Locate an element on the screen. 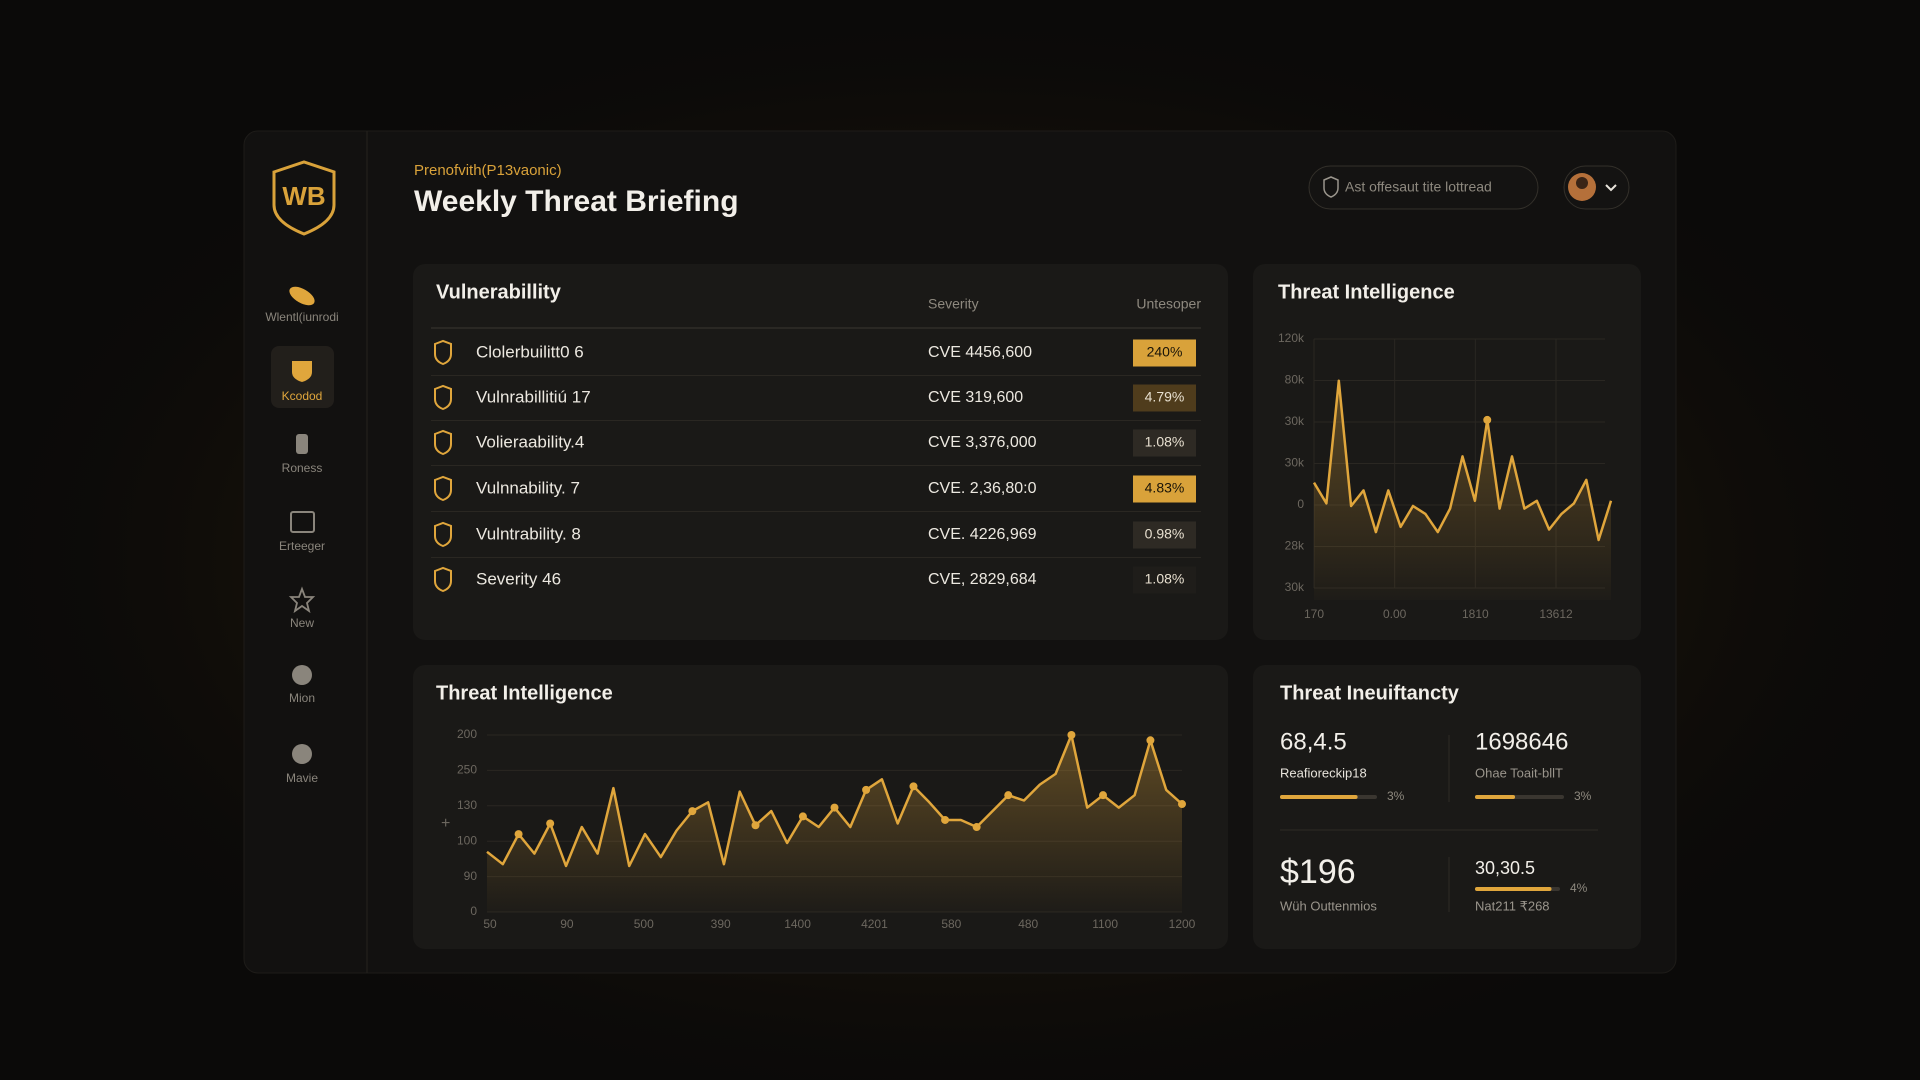 This screenshot has height=1080, width=1920. y-tick-label: 200 is located at coordinates (467, 734).